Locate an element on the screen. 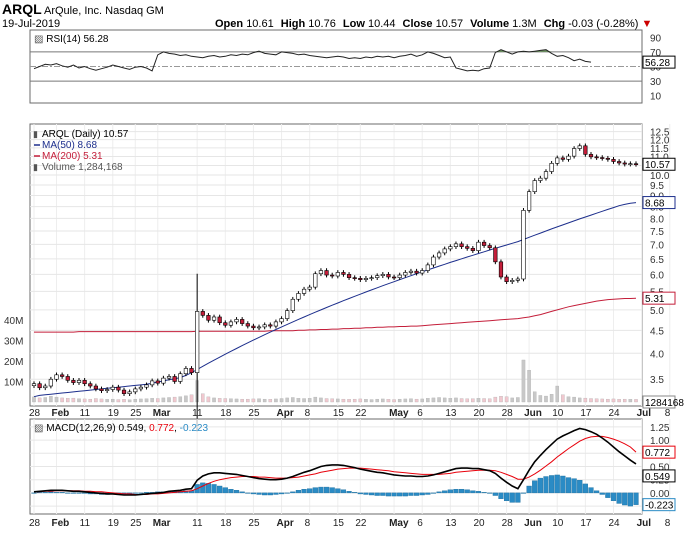 The height and width of the screenshot is (538, 686). price-tick-7.5: 7.5 is located at coordinates (657, 232).